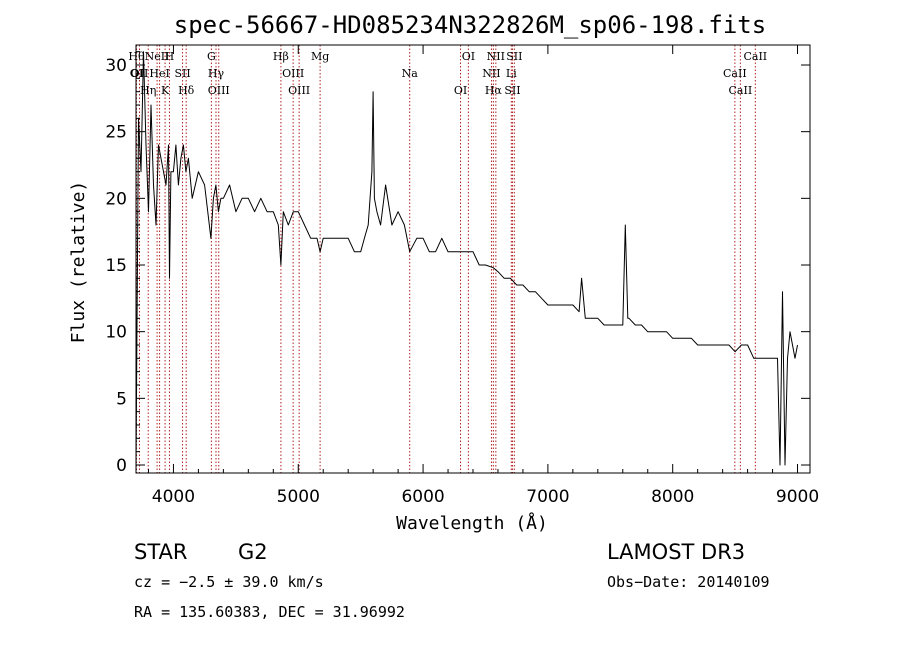 This screenshot has width=900, height=649. Describe the element at coordinates (170, 56) in the screenshot. I see `line-label-6-0: H` at that location.